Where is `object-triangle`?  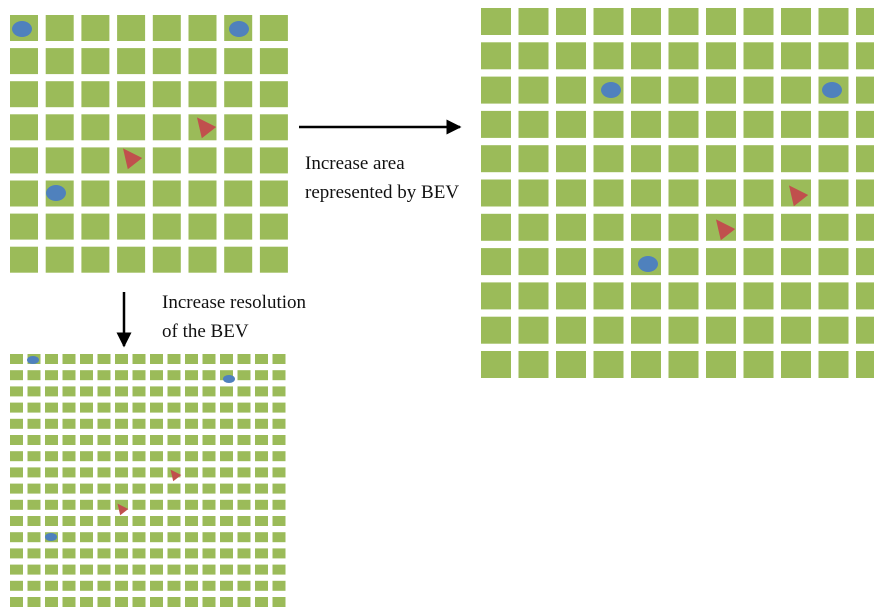
object-triangle is located at coordinates (726, 230).